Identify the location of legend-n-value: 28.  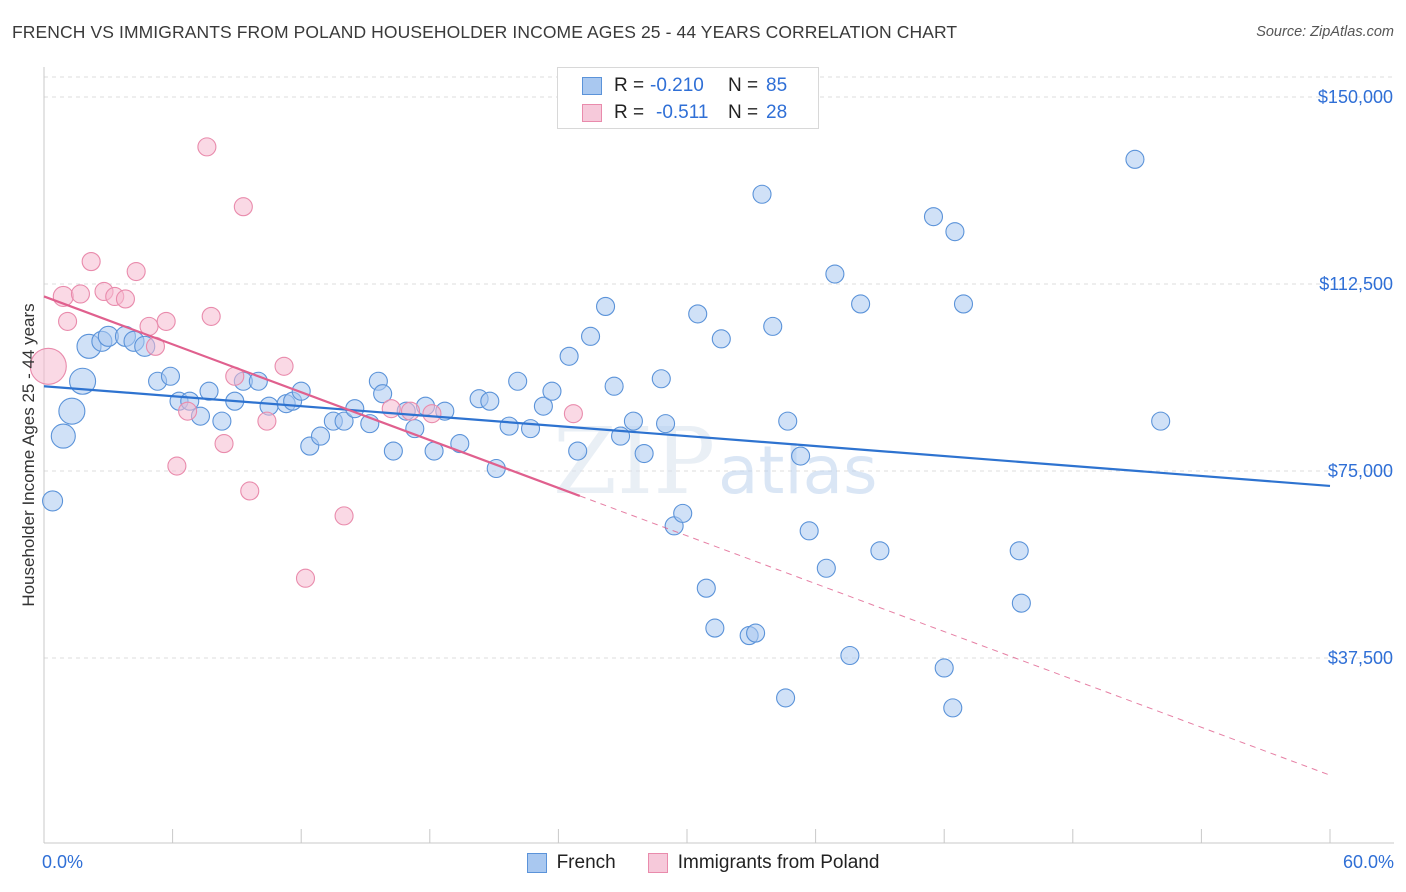
(777, 112).